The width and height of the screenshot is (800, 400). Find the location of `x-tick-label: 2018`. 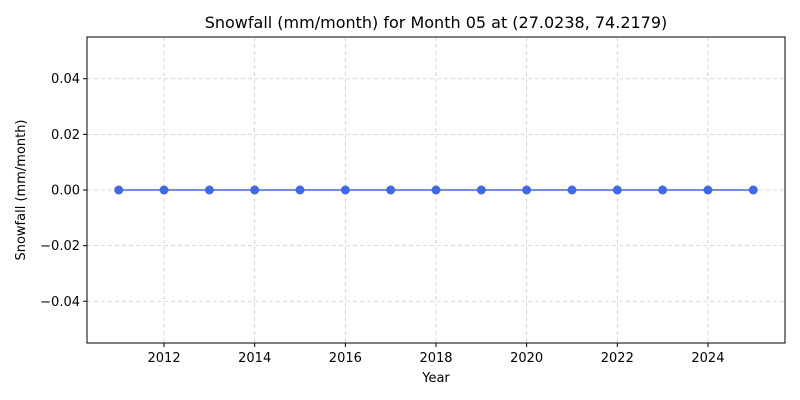

x-tick-label: 2018 is located at coordinates (435, 358).